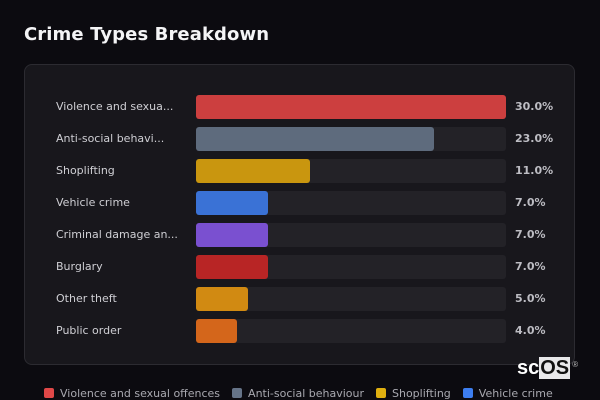 The width and height of the screenshot is (600, 400). Describe the element at coordinates (515, 393) in the screenshot. I see `legend-label: Vehicle crime` at that location.